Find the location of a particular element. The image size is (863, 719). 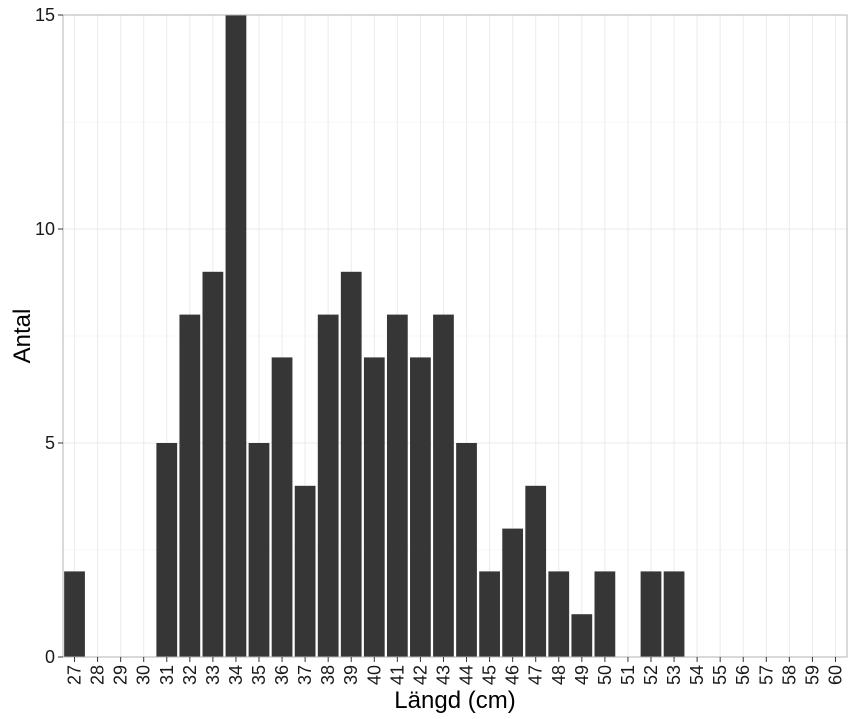

y-tick-label: 0 is located at coordinates (50, 657).